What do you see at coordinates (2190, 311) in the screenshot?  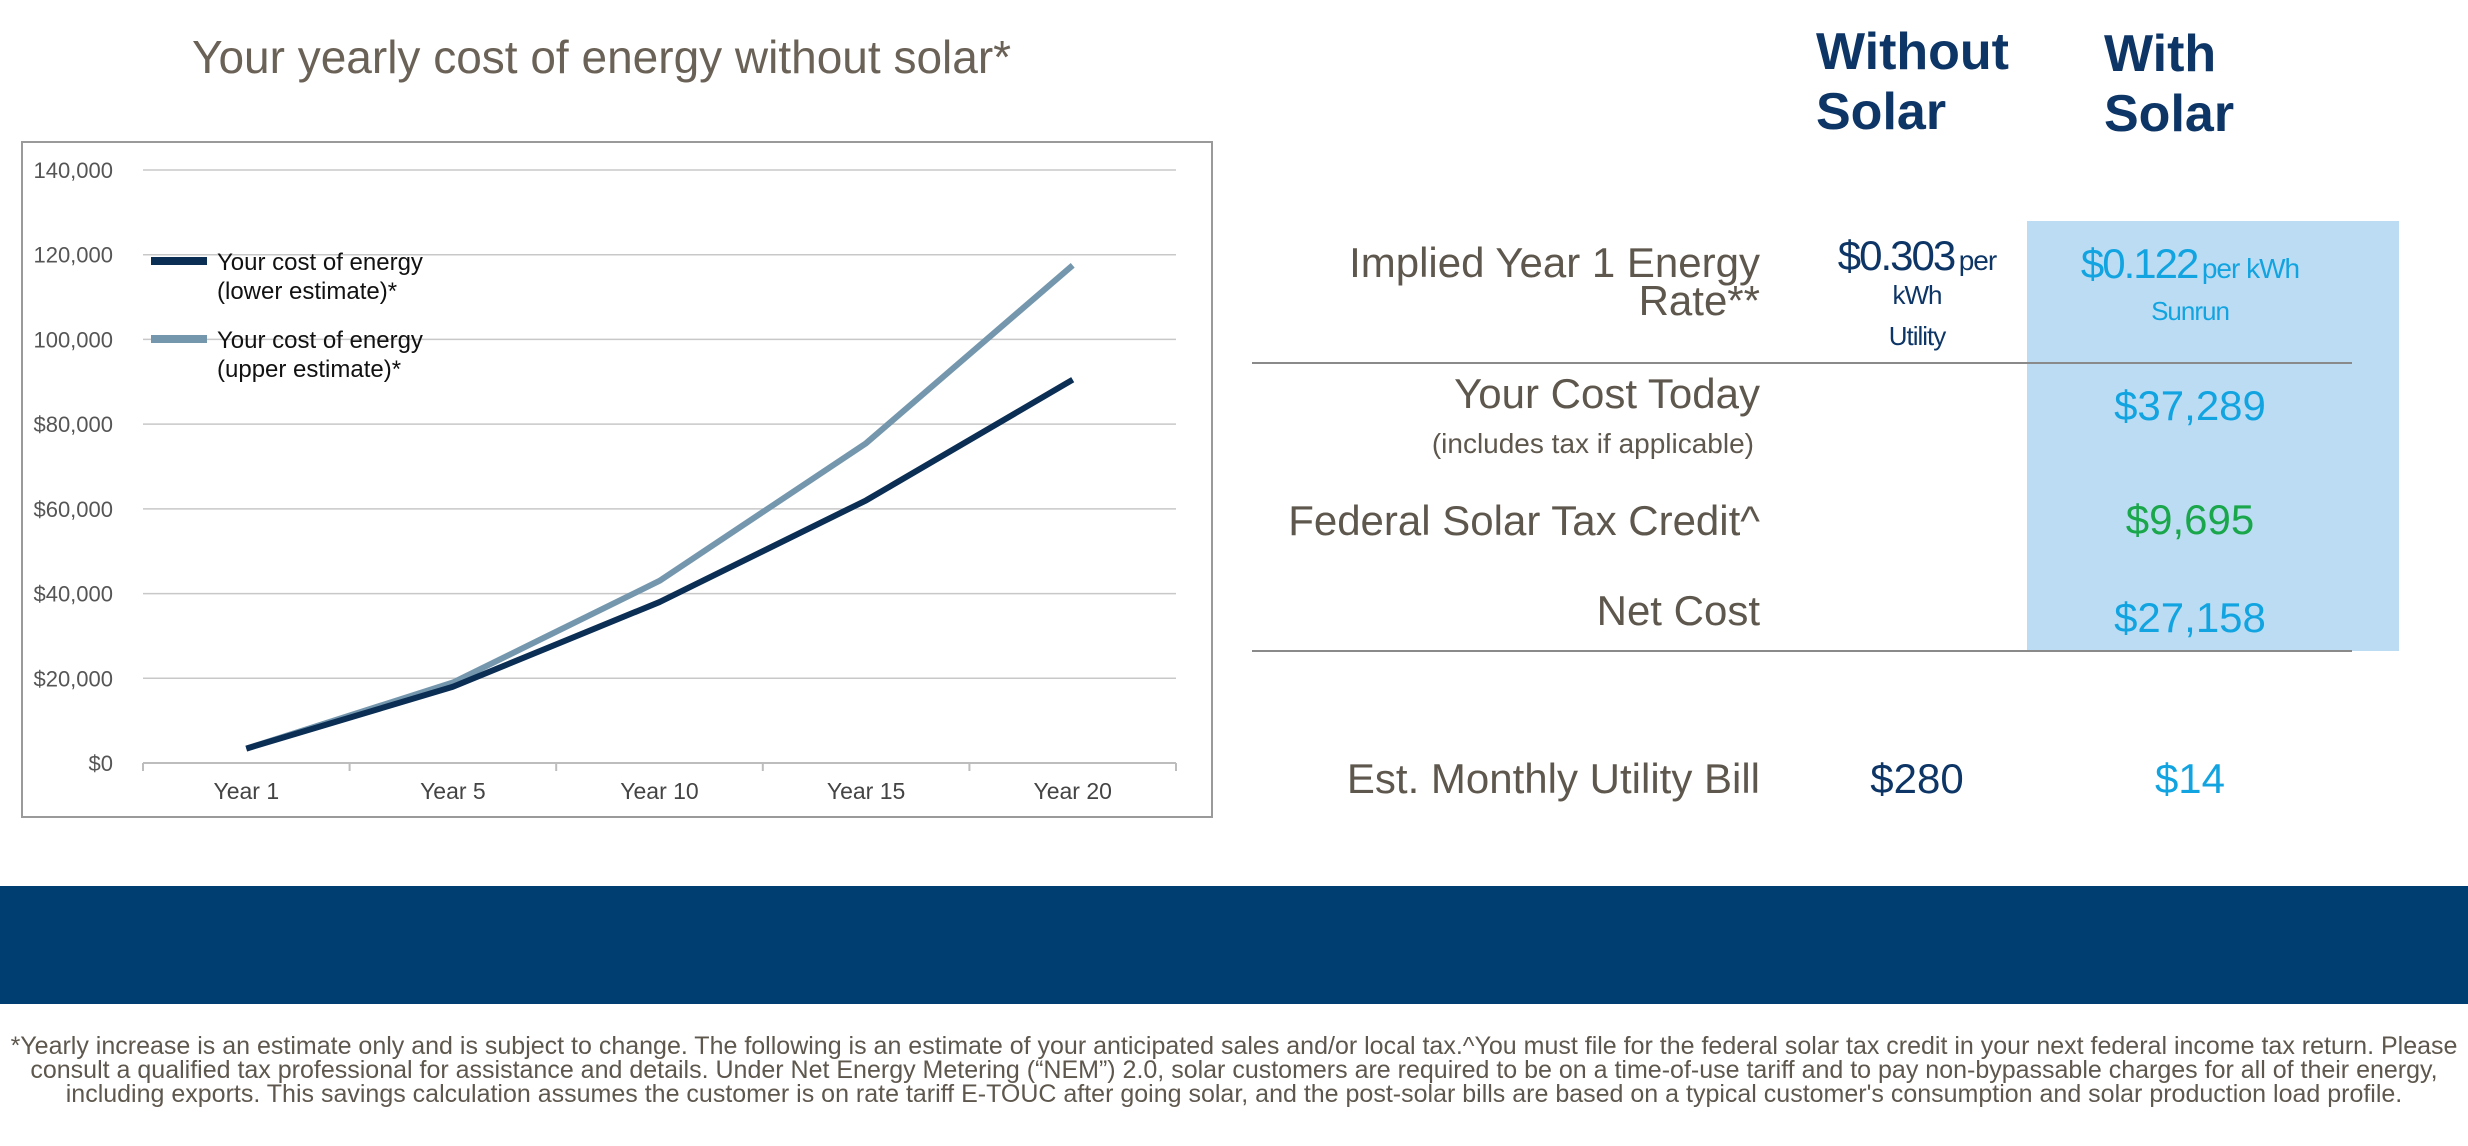 I see `rate-with-provider: Sunrun` at bounding box center [2190, 311].